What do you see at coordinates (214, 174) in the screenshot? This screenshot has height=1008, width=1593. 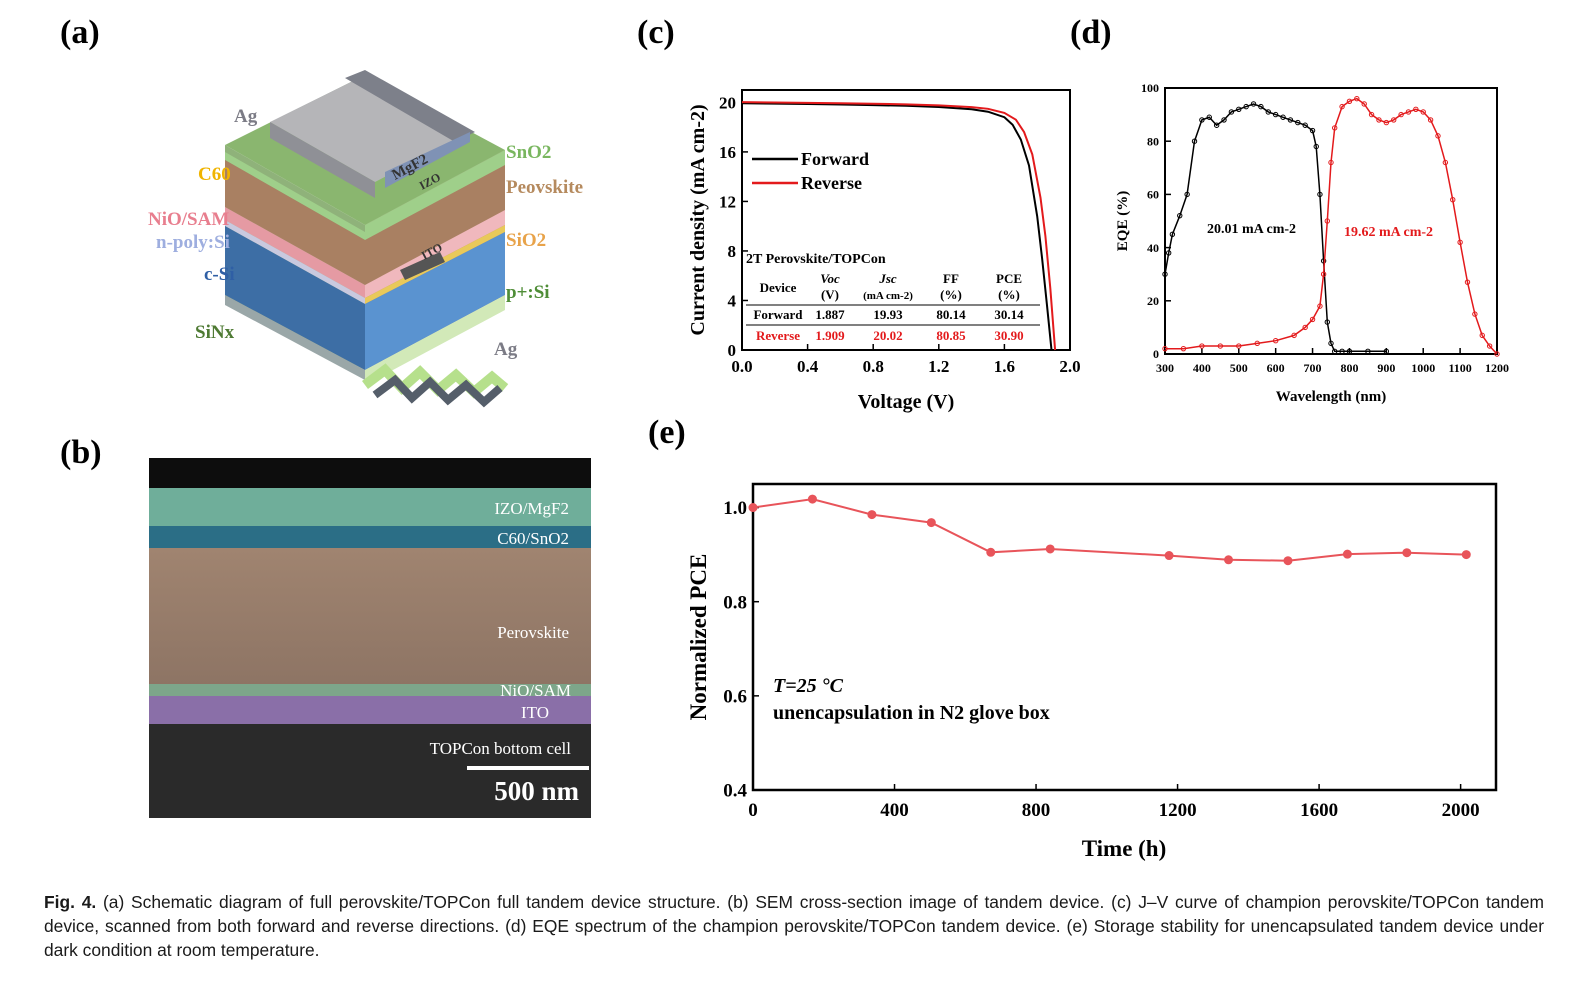 I see `label-c60: C60` at bounding box center [214, 174].